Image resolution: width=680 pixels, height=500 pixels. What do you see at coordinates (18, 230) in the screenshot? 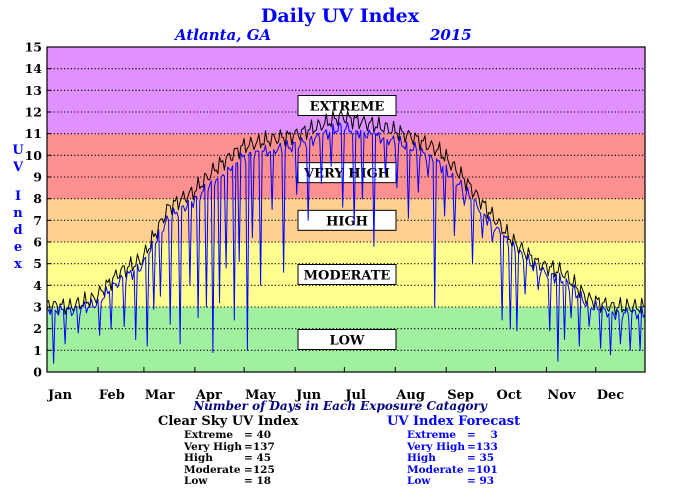
I see `y-axis-label-letter: d` at bounding box center [18, 230].